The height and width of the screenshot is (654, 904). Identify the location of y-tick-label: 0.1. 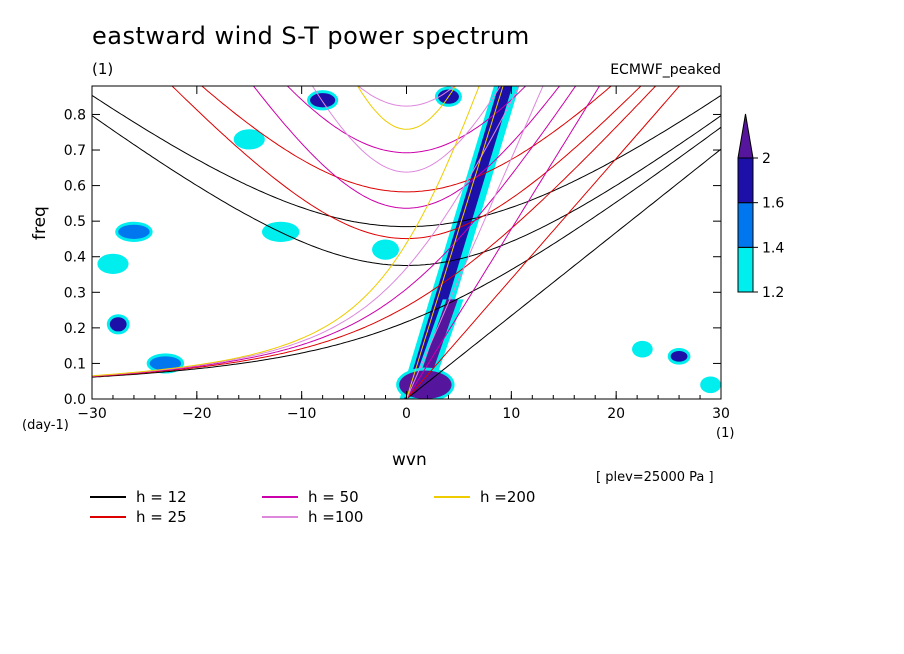
(75, 364).